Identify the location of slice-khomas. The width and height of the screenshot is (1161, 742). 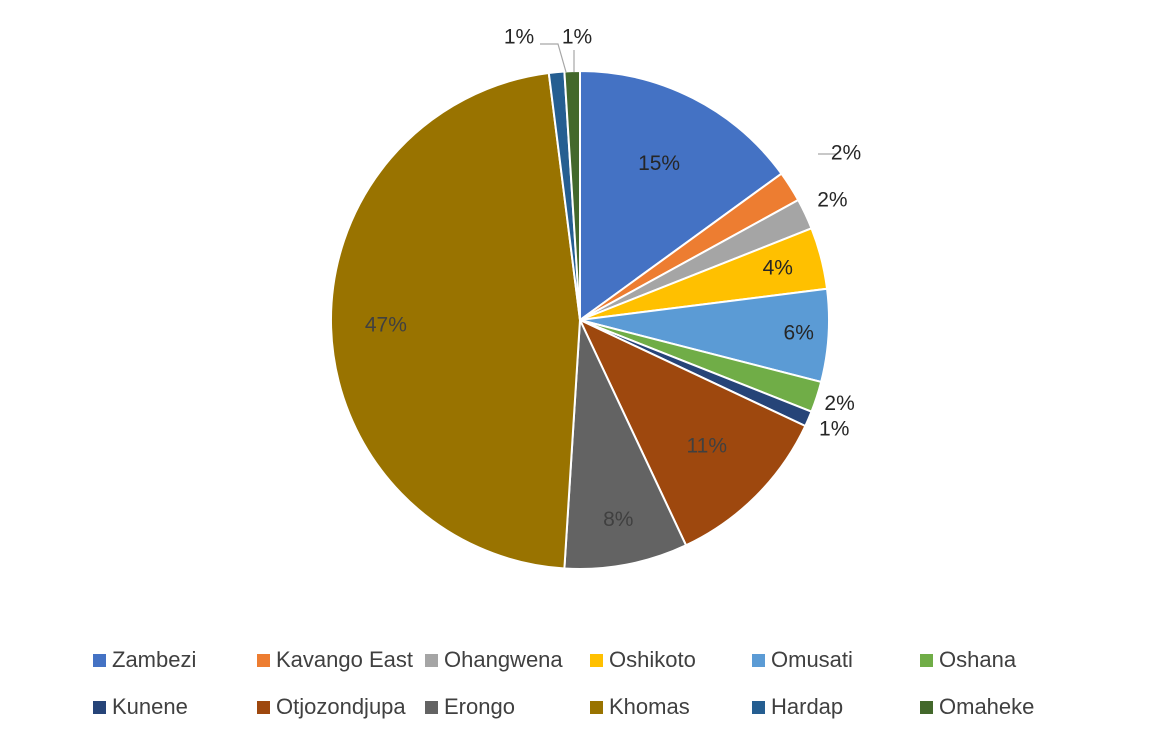
(456, 320).